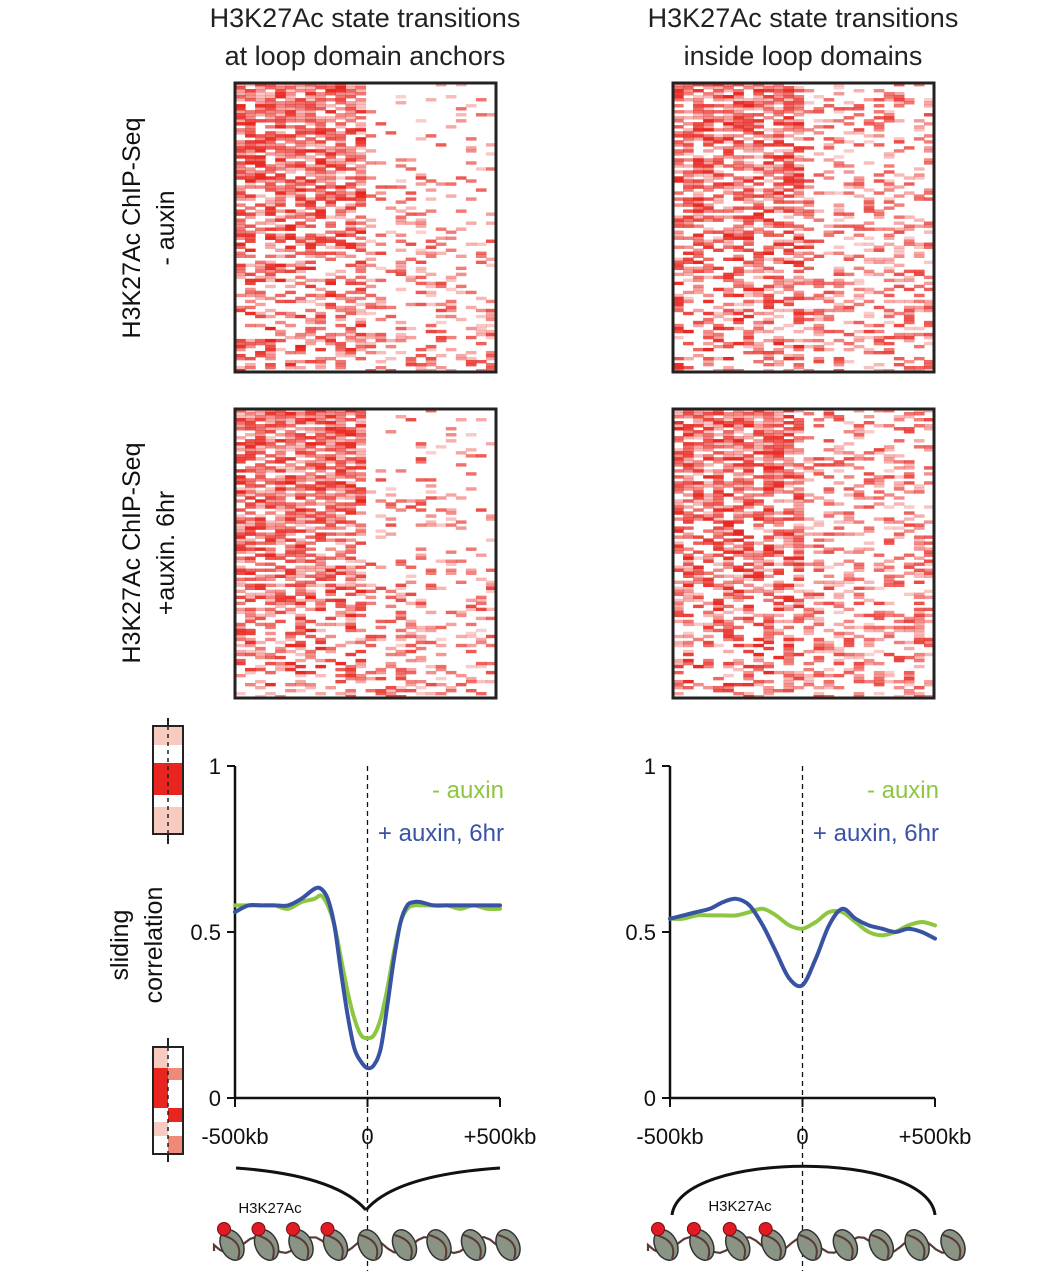 This screenshot has height=1276, width=1054. Describe the element at coordinates (432, 1188) in the screenshot. I see `loop-arc-right` at that location.